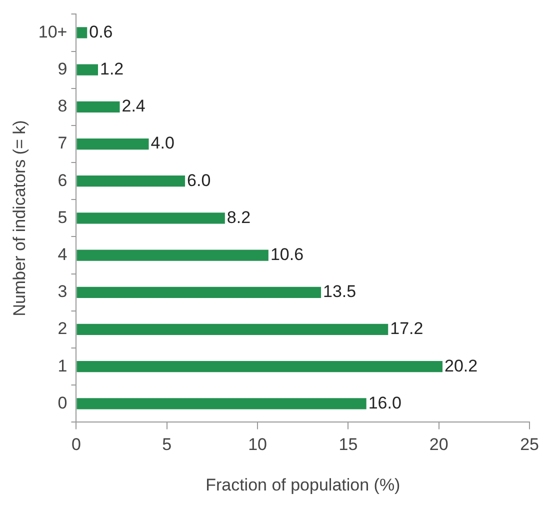  What do you see at coordinates (63, 106) in the screenshot?
I see `y-tick-label: 8` at bounding box center [63, 106].